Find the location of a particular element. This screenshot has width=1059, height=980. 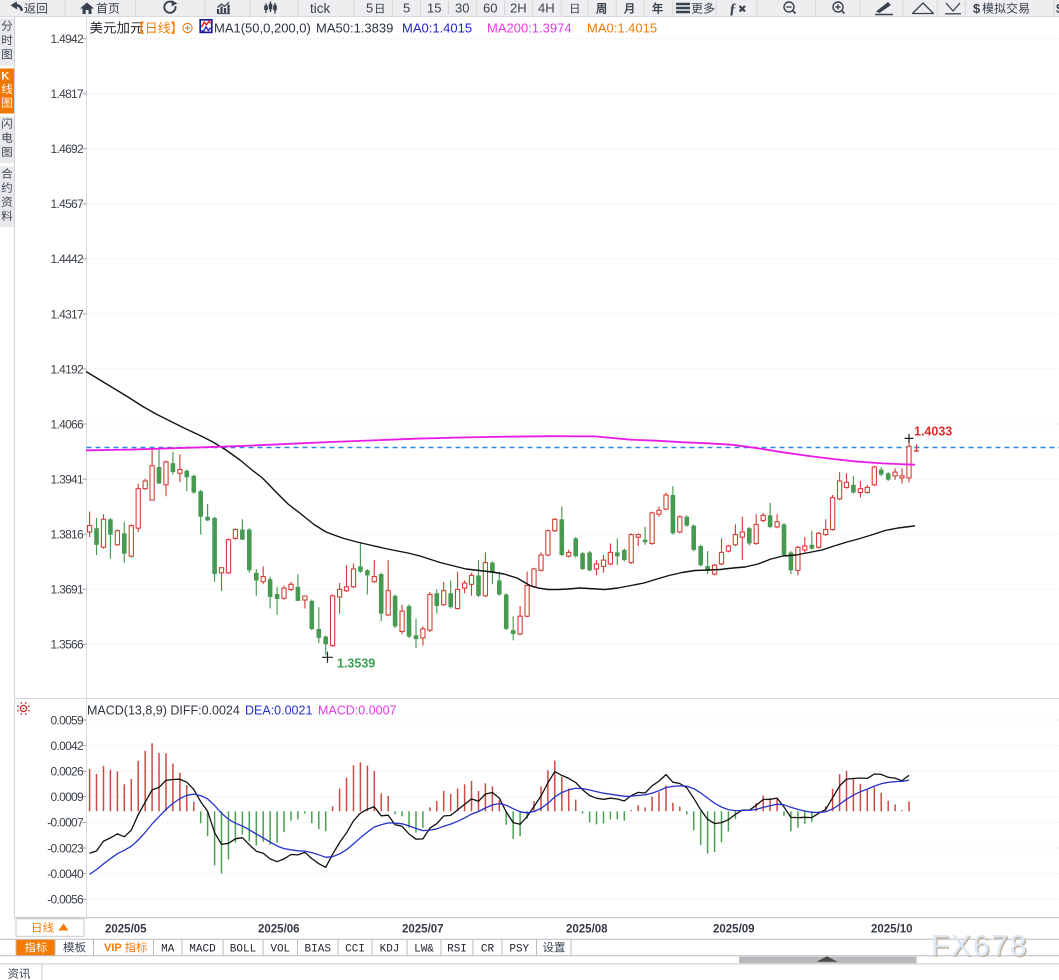

svg-text: CR is located at coordinates (488, 949).